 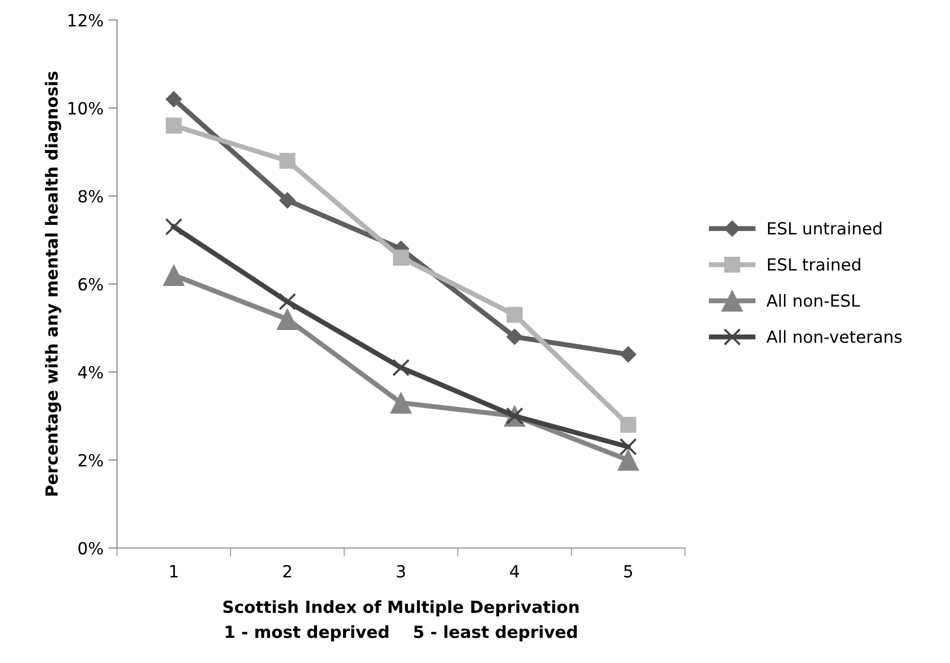 I want to click on y-axis-title: Percentage with any mental health diagnosis, so click(x=53, y=284).